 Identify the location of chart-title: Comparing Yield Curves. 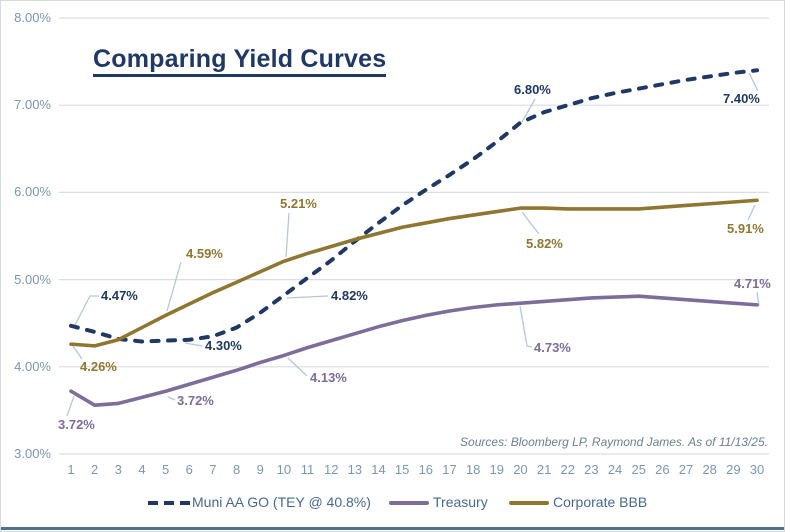
(240, 61).